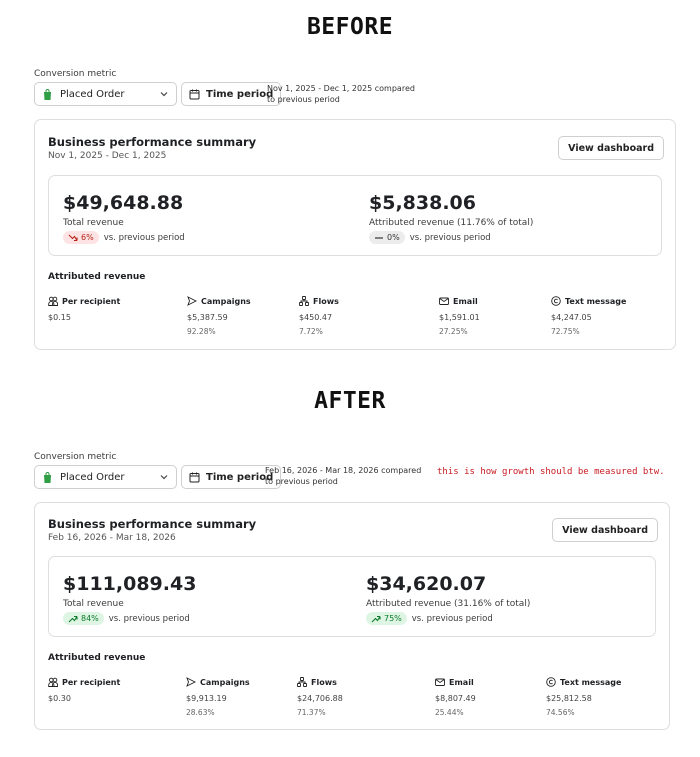 Image resolution: width=700 pixels, height=757 pixels. I want to click on stat-percent: 74.56%, so click(560, 712).